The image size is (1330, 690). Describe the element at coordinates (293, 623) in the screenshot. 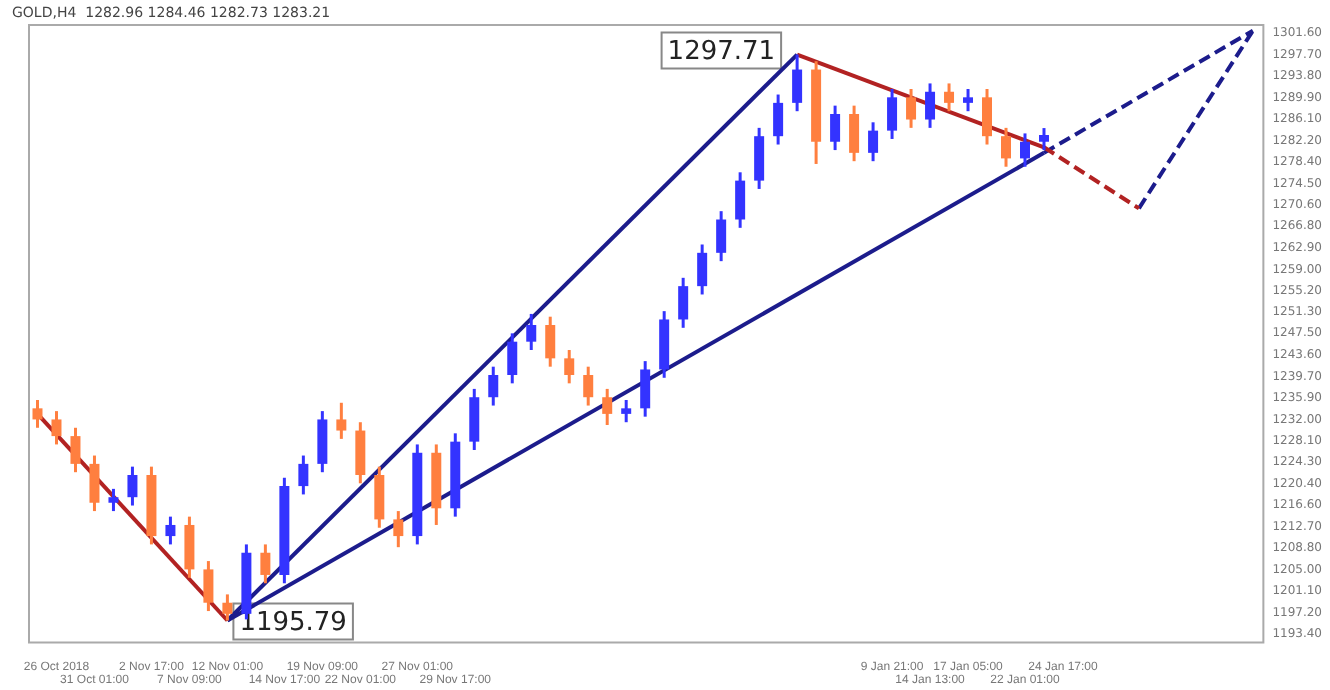

I see `annotation: 1195.79` at that location.